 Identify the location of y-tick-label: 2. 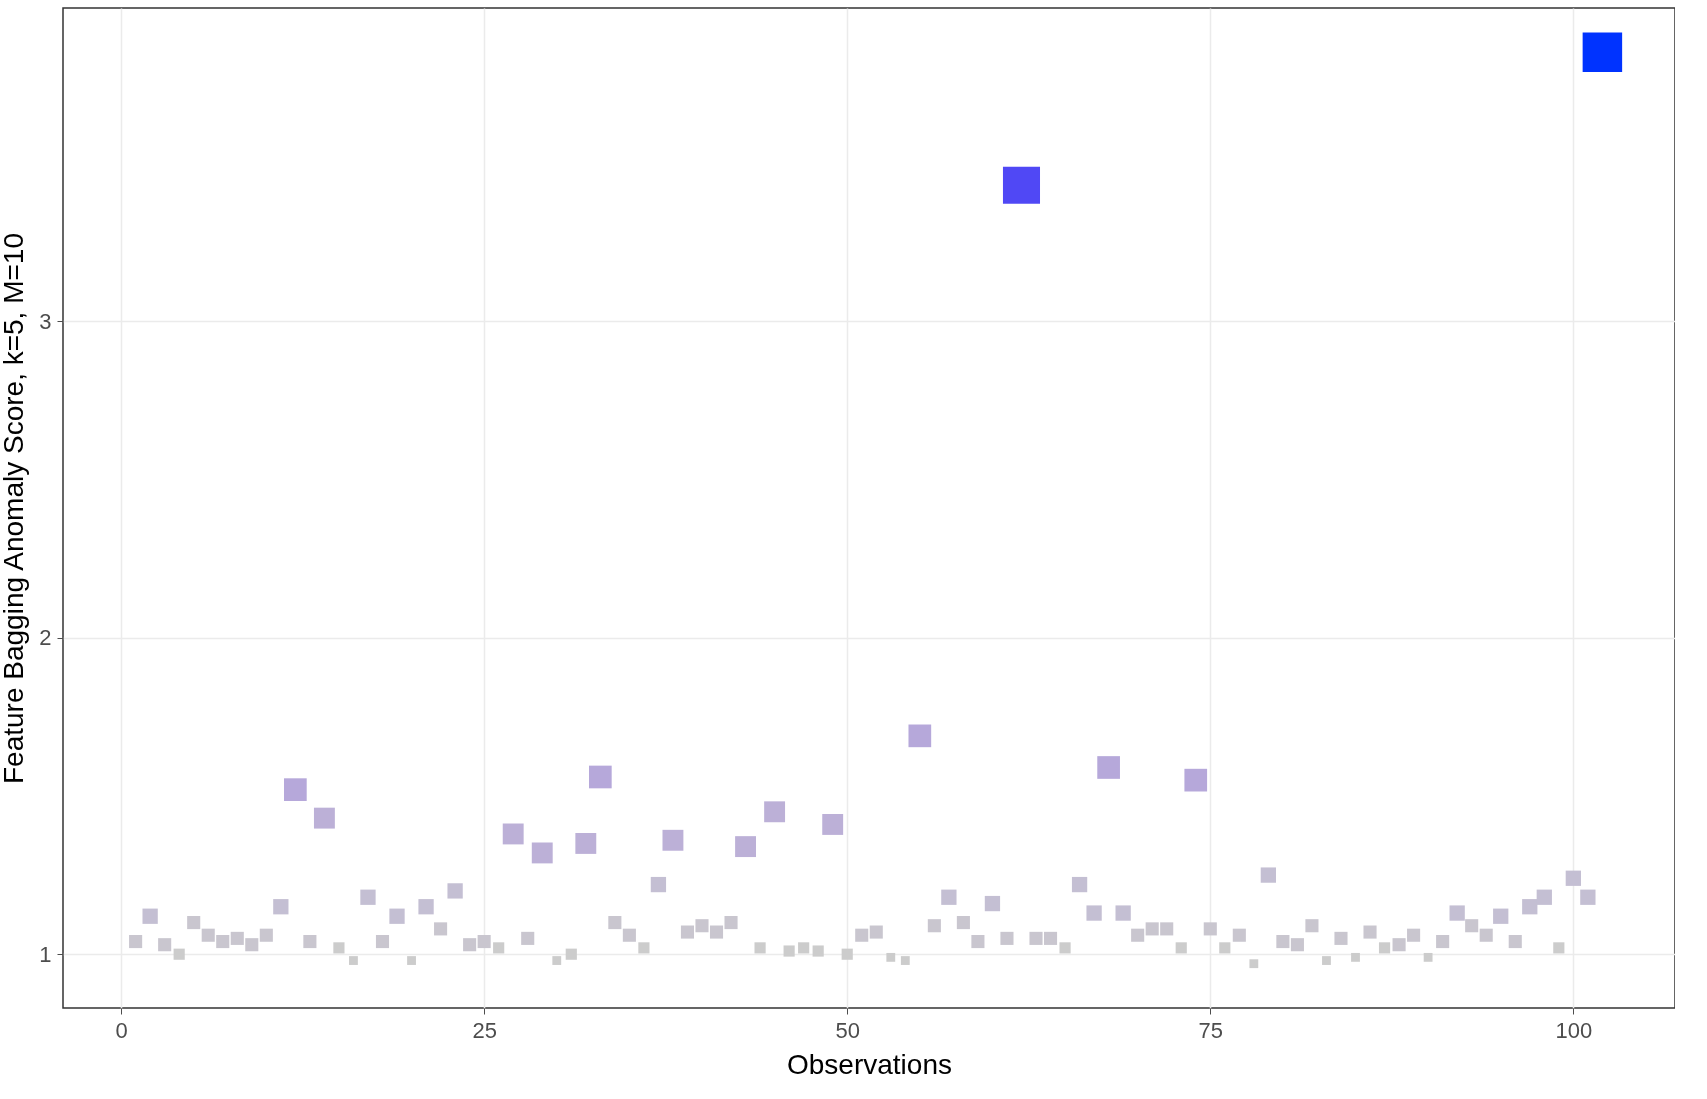
(45, 638).